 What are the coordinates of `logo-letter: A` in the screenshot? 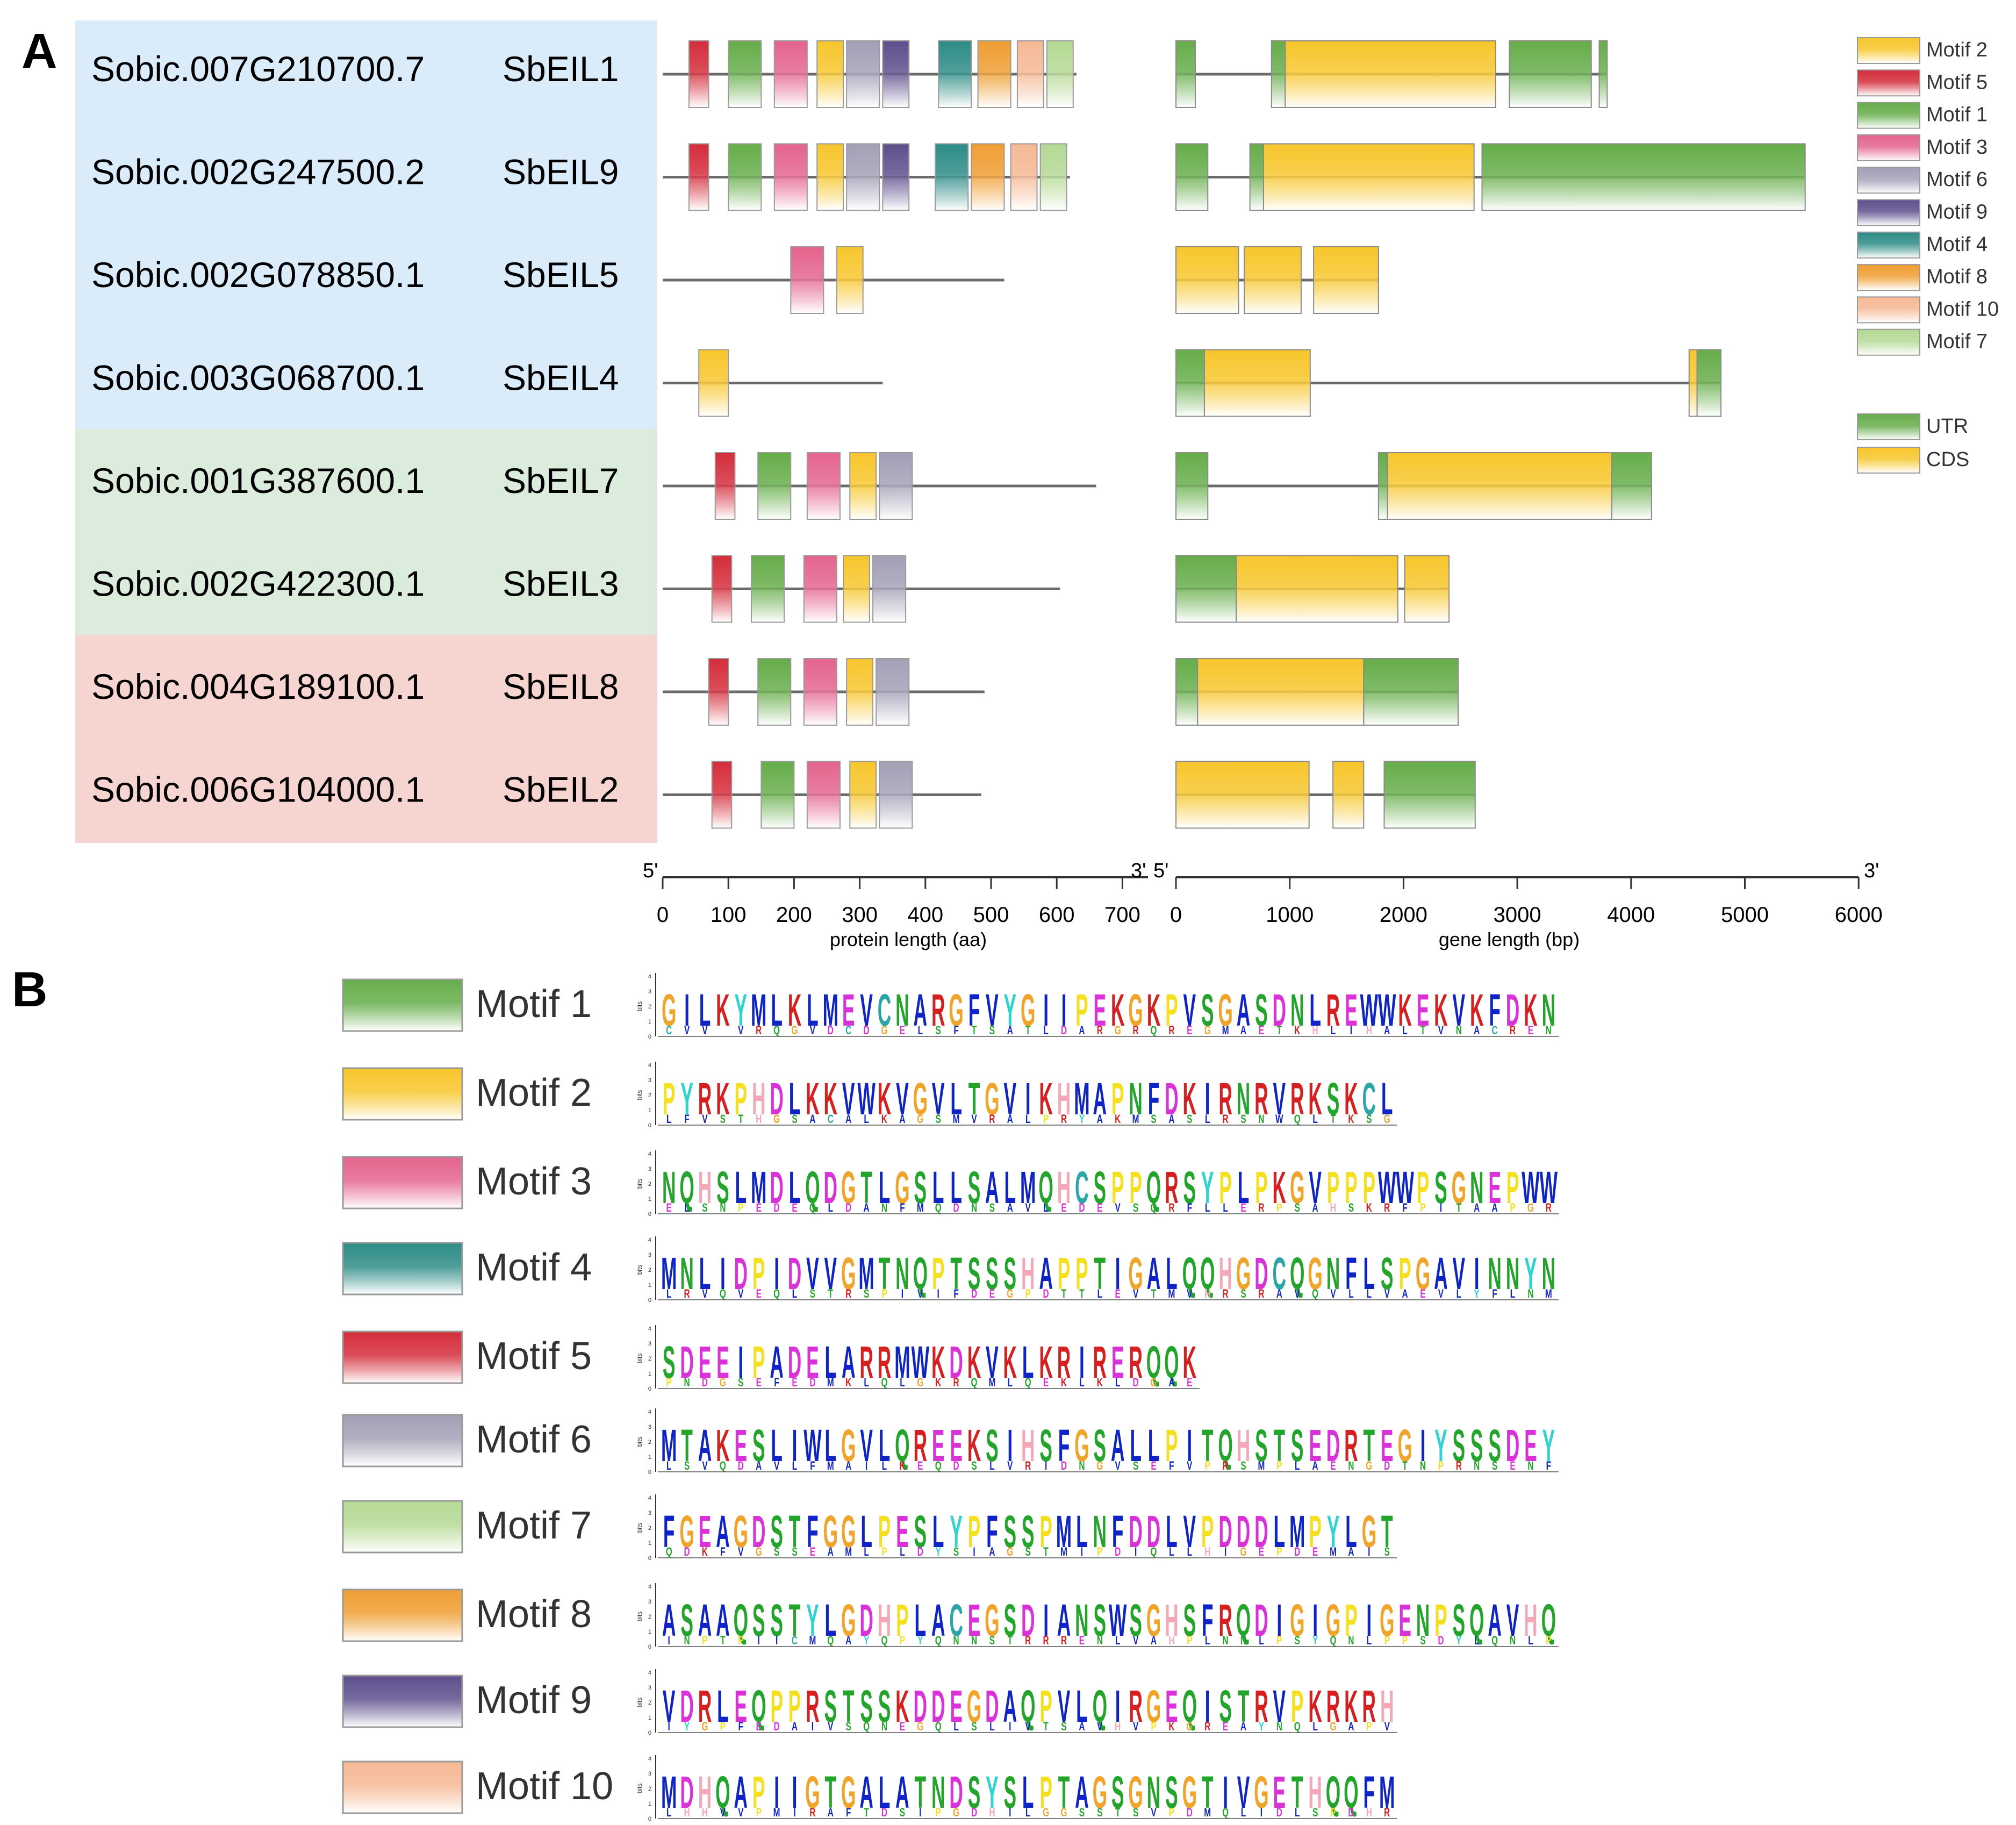 It's located at (1010, 1706).